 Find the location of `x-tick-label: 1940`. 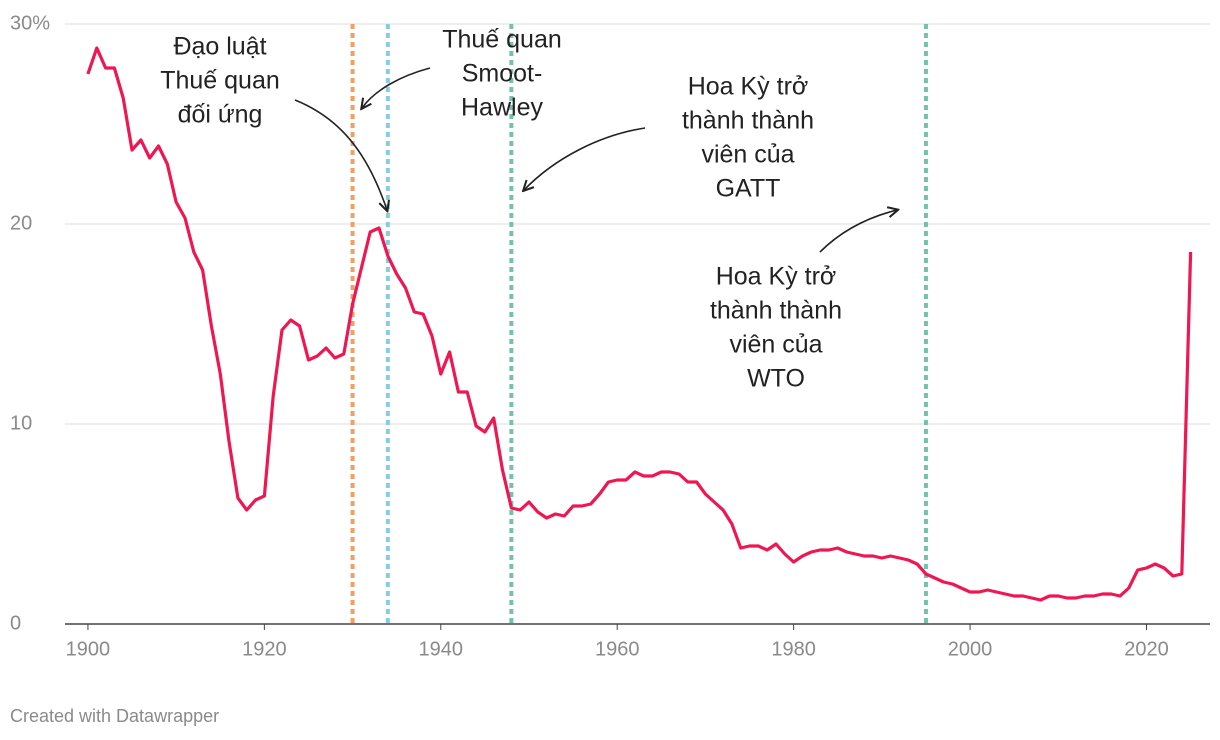

x-tick-label: 1940 is located at coordinates (441, 649).